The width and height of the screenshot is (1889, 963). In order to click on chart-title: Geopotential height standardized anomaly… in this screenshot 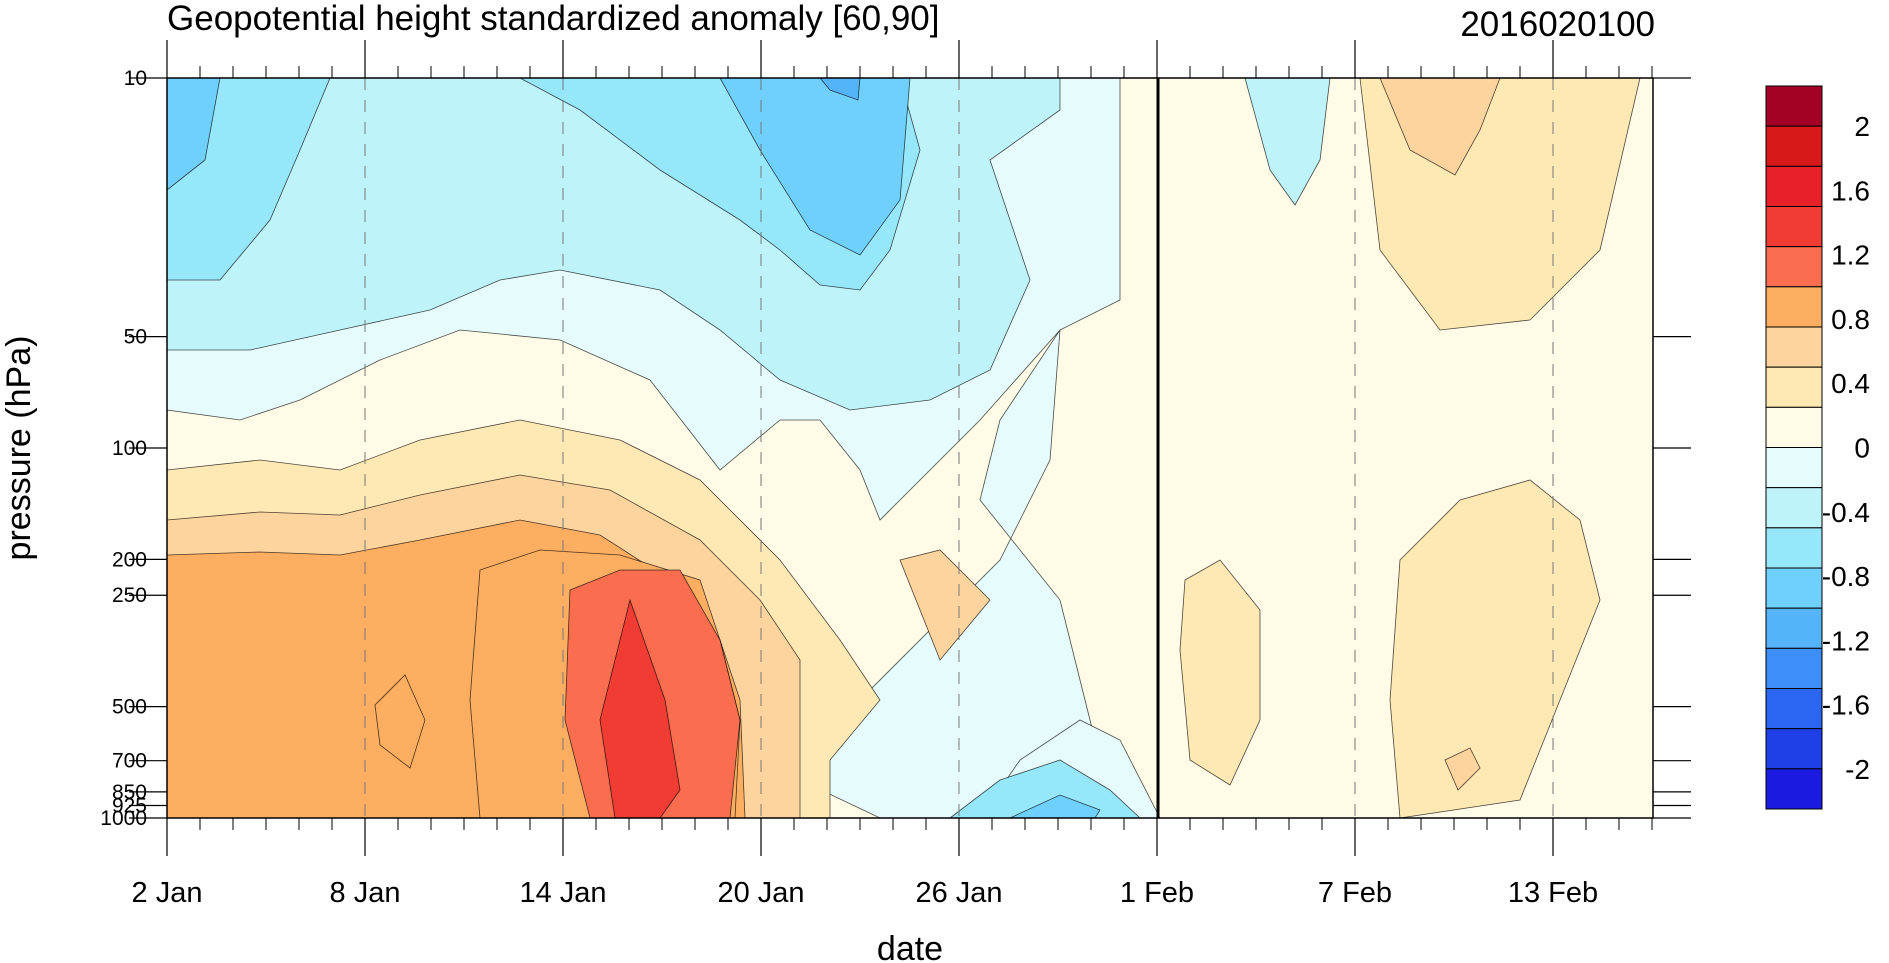, I will do `click(553, 19)`.